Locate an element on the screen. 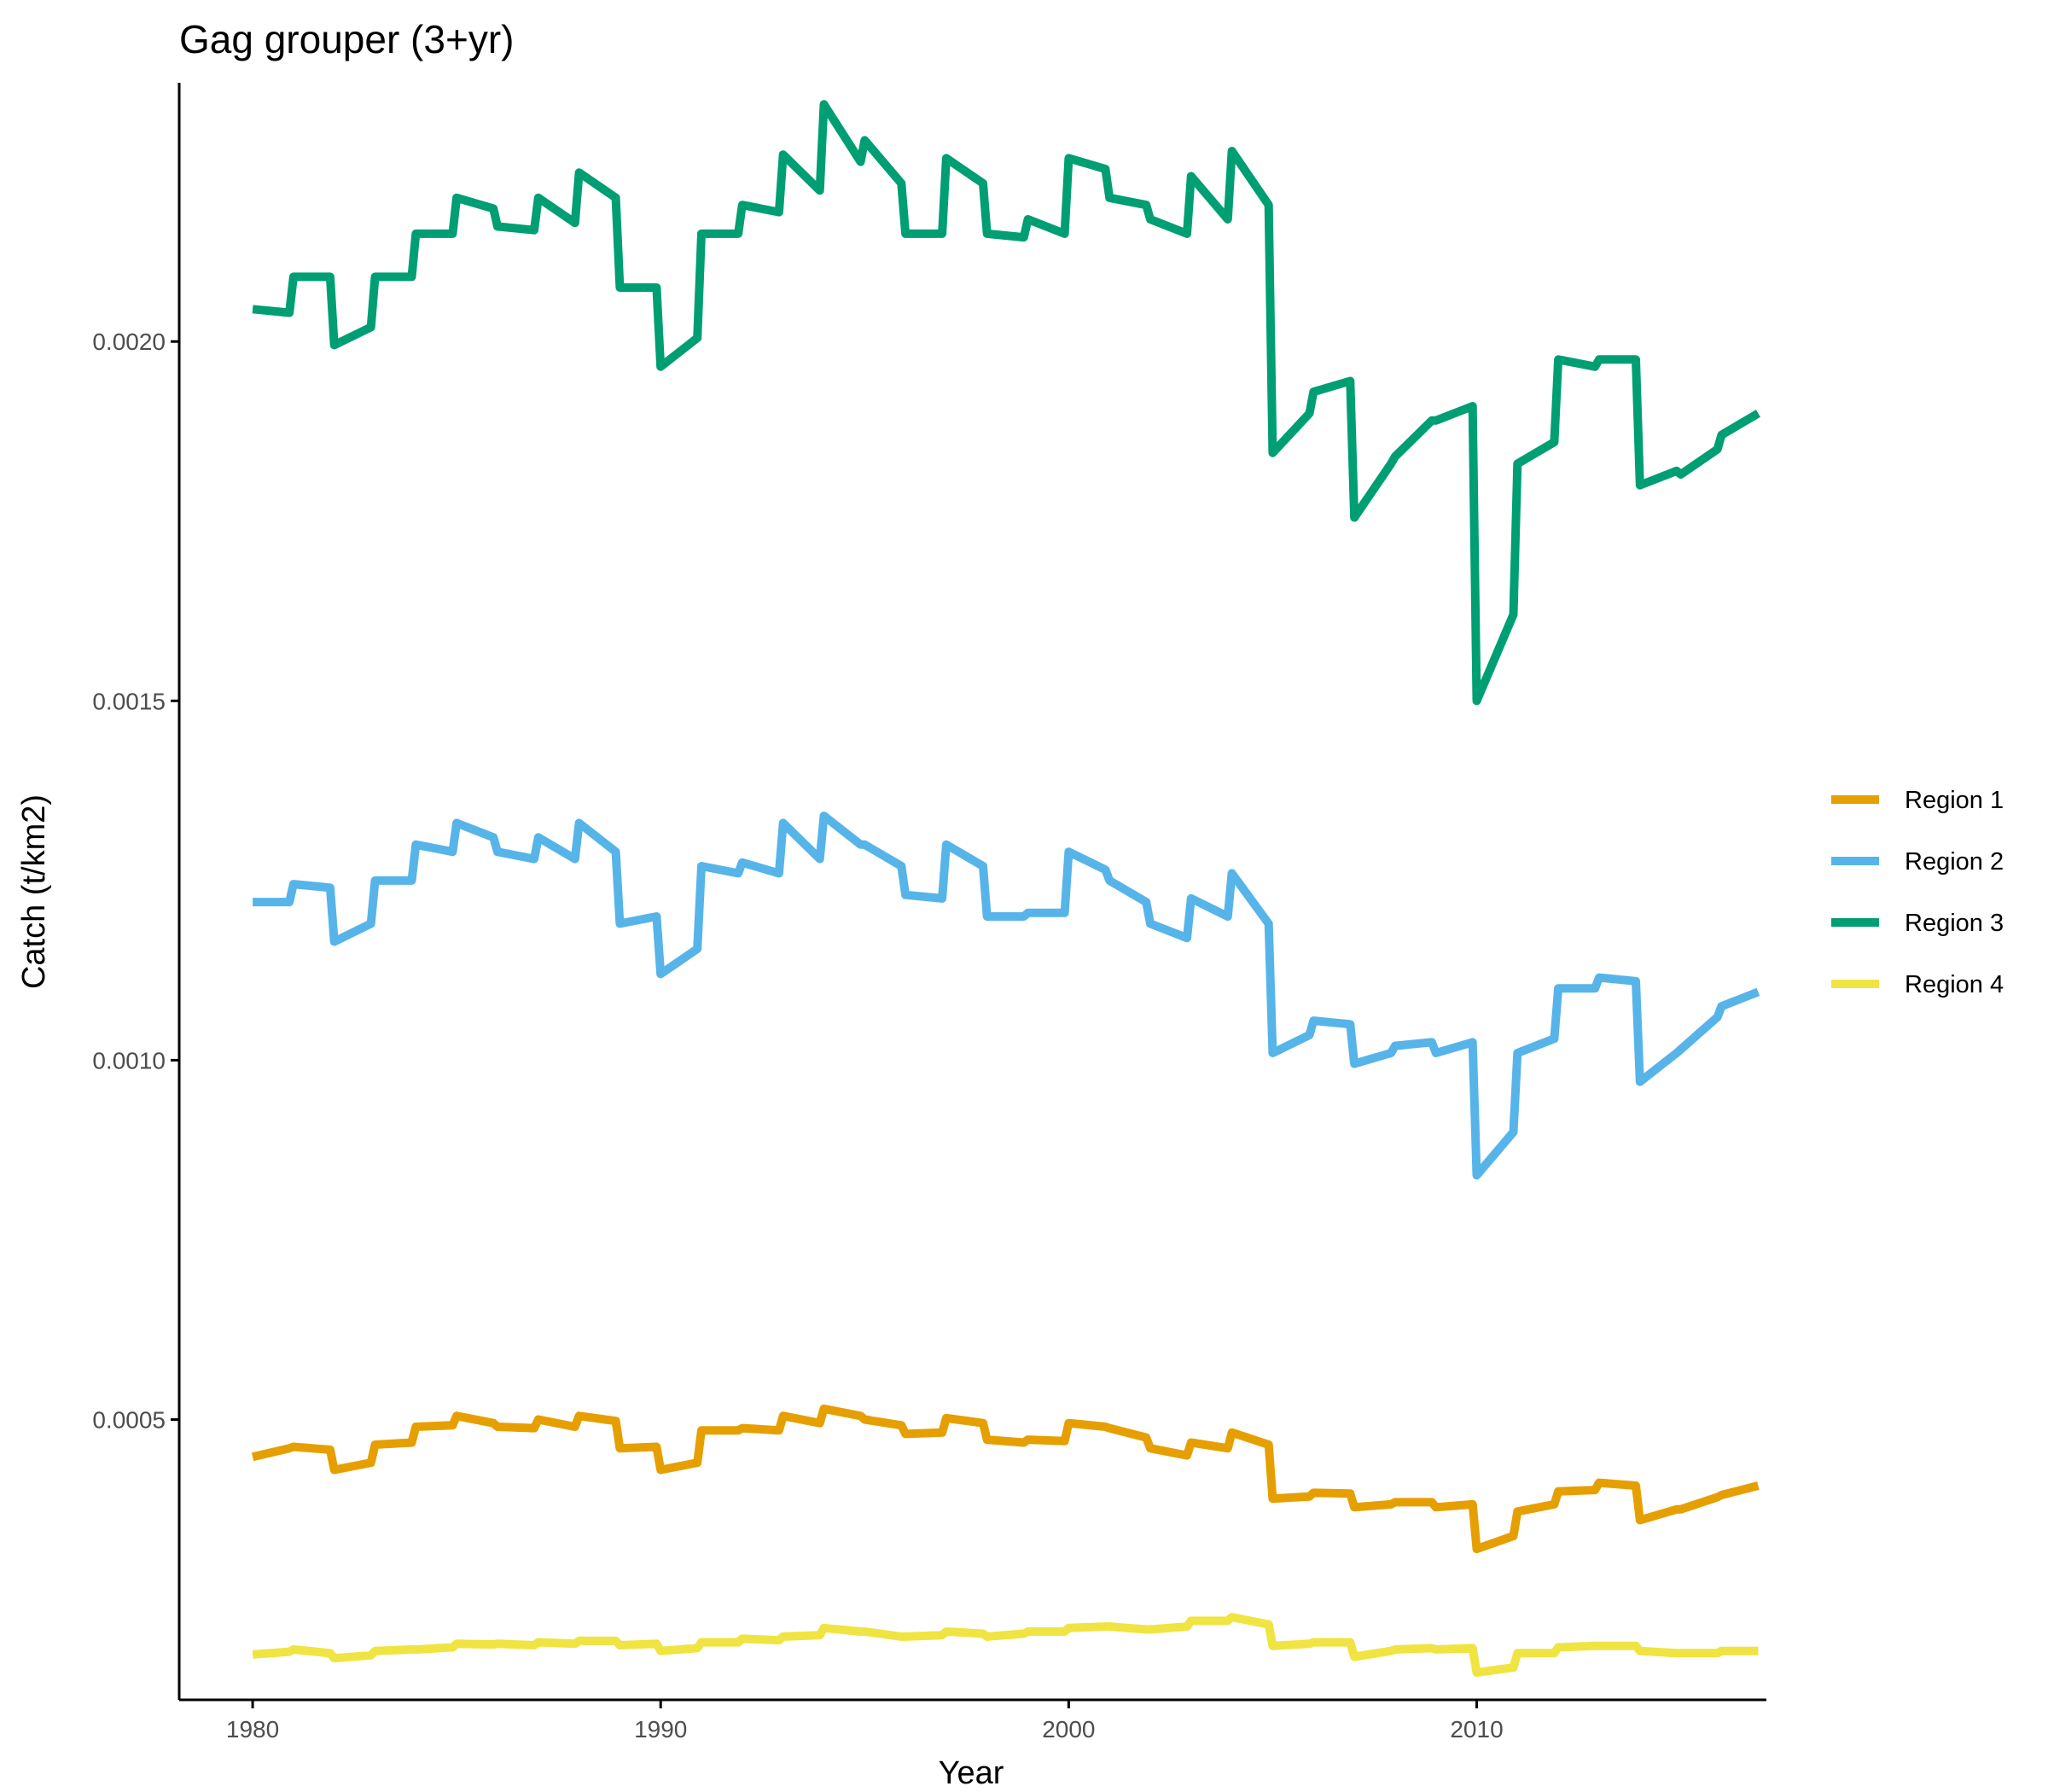  y-axis-title: Catch (t/km2) is located at coordinates (34, 892).